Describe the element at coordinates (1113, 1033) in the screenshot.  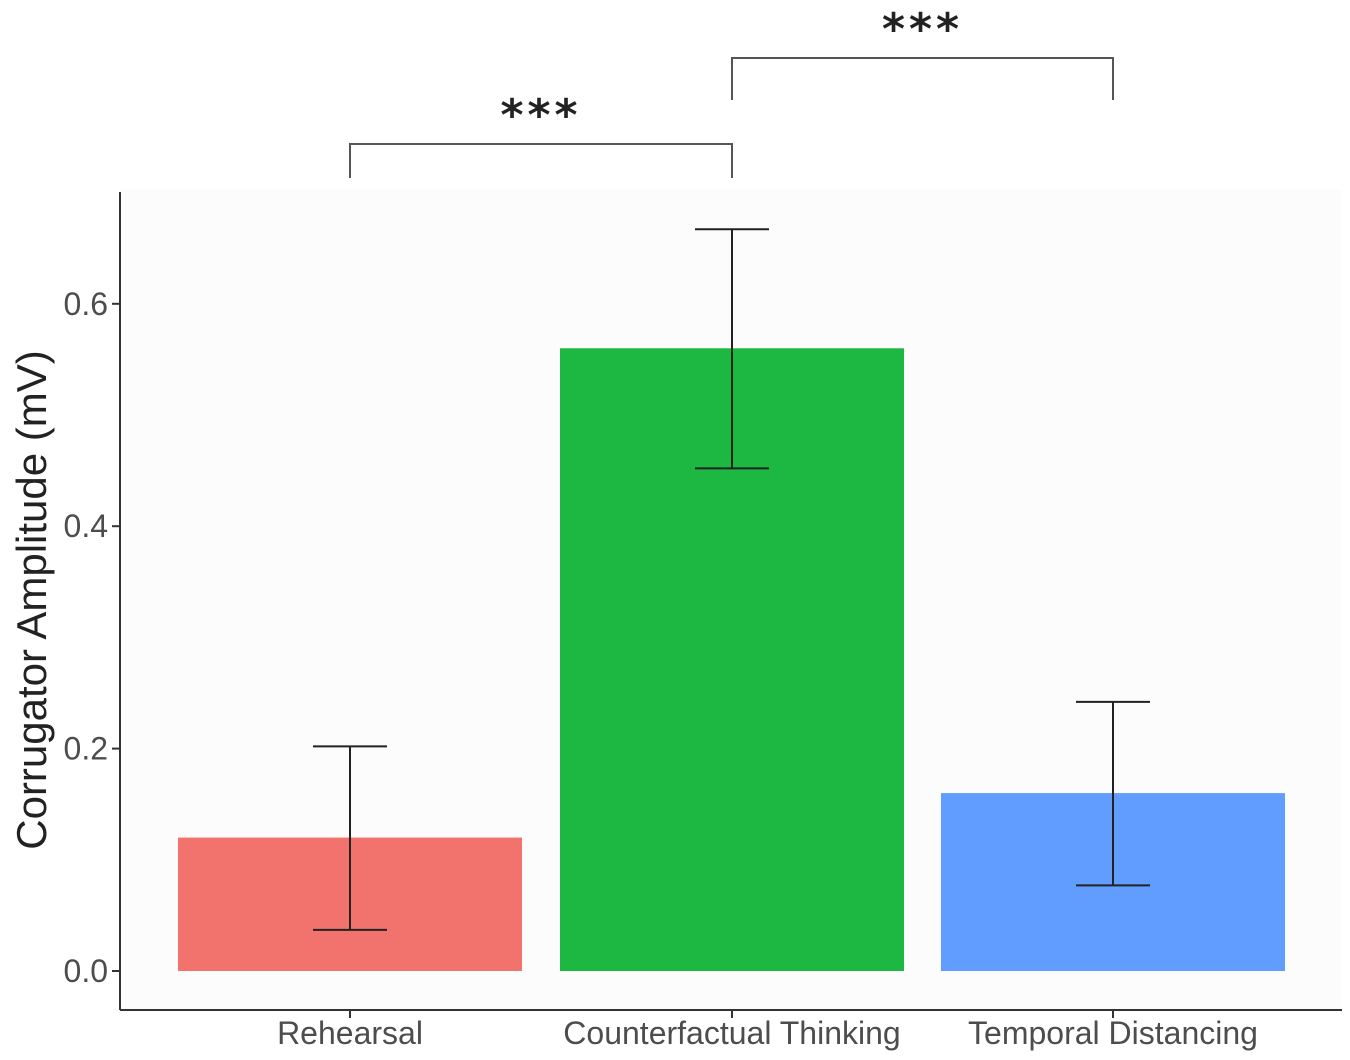
I see `x-tick-label: Temporal Distancing` at that location.